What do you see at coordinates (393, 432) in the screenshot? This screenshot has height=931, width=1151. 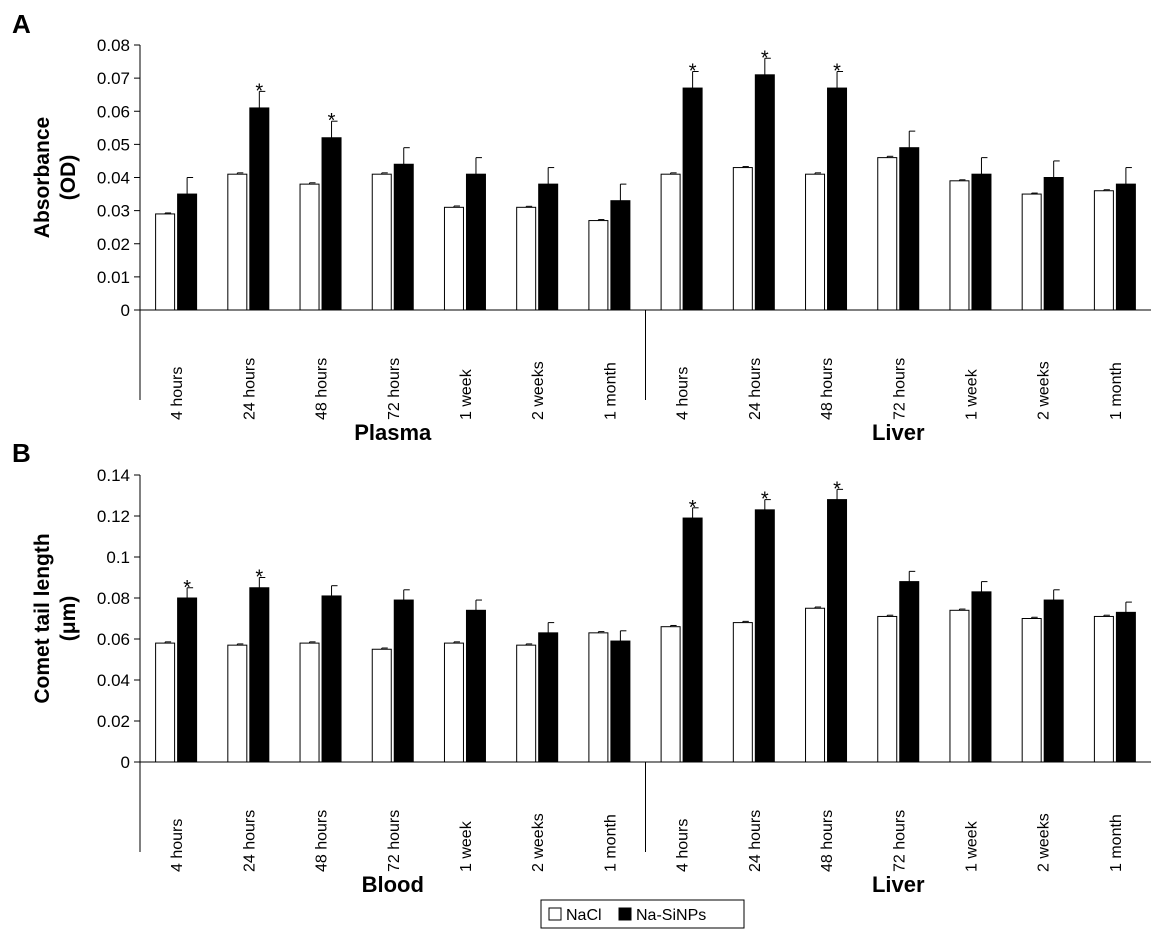 I see `group-label: Plasma` at bounding box center [393, 432].